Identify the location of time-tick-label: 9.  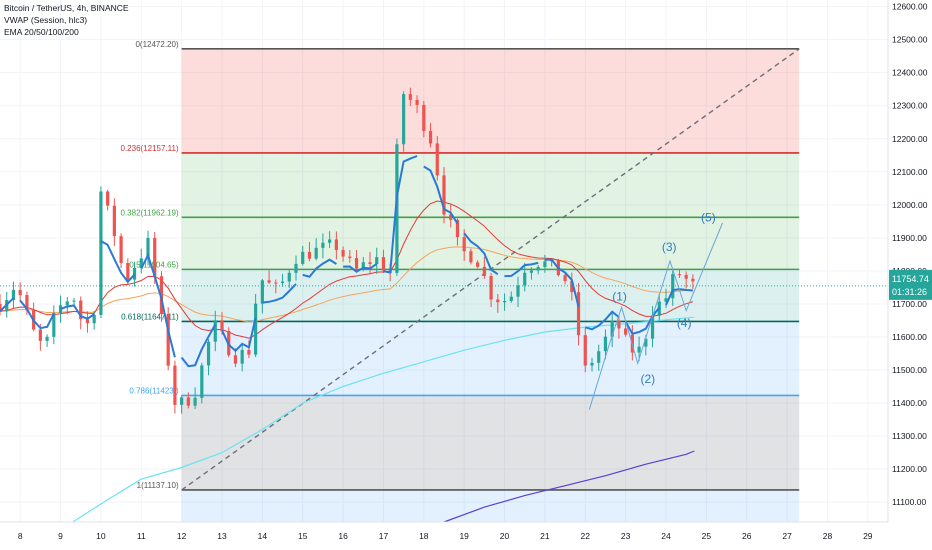
(60, 536).